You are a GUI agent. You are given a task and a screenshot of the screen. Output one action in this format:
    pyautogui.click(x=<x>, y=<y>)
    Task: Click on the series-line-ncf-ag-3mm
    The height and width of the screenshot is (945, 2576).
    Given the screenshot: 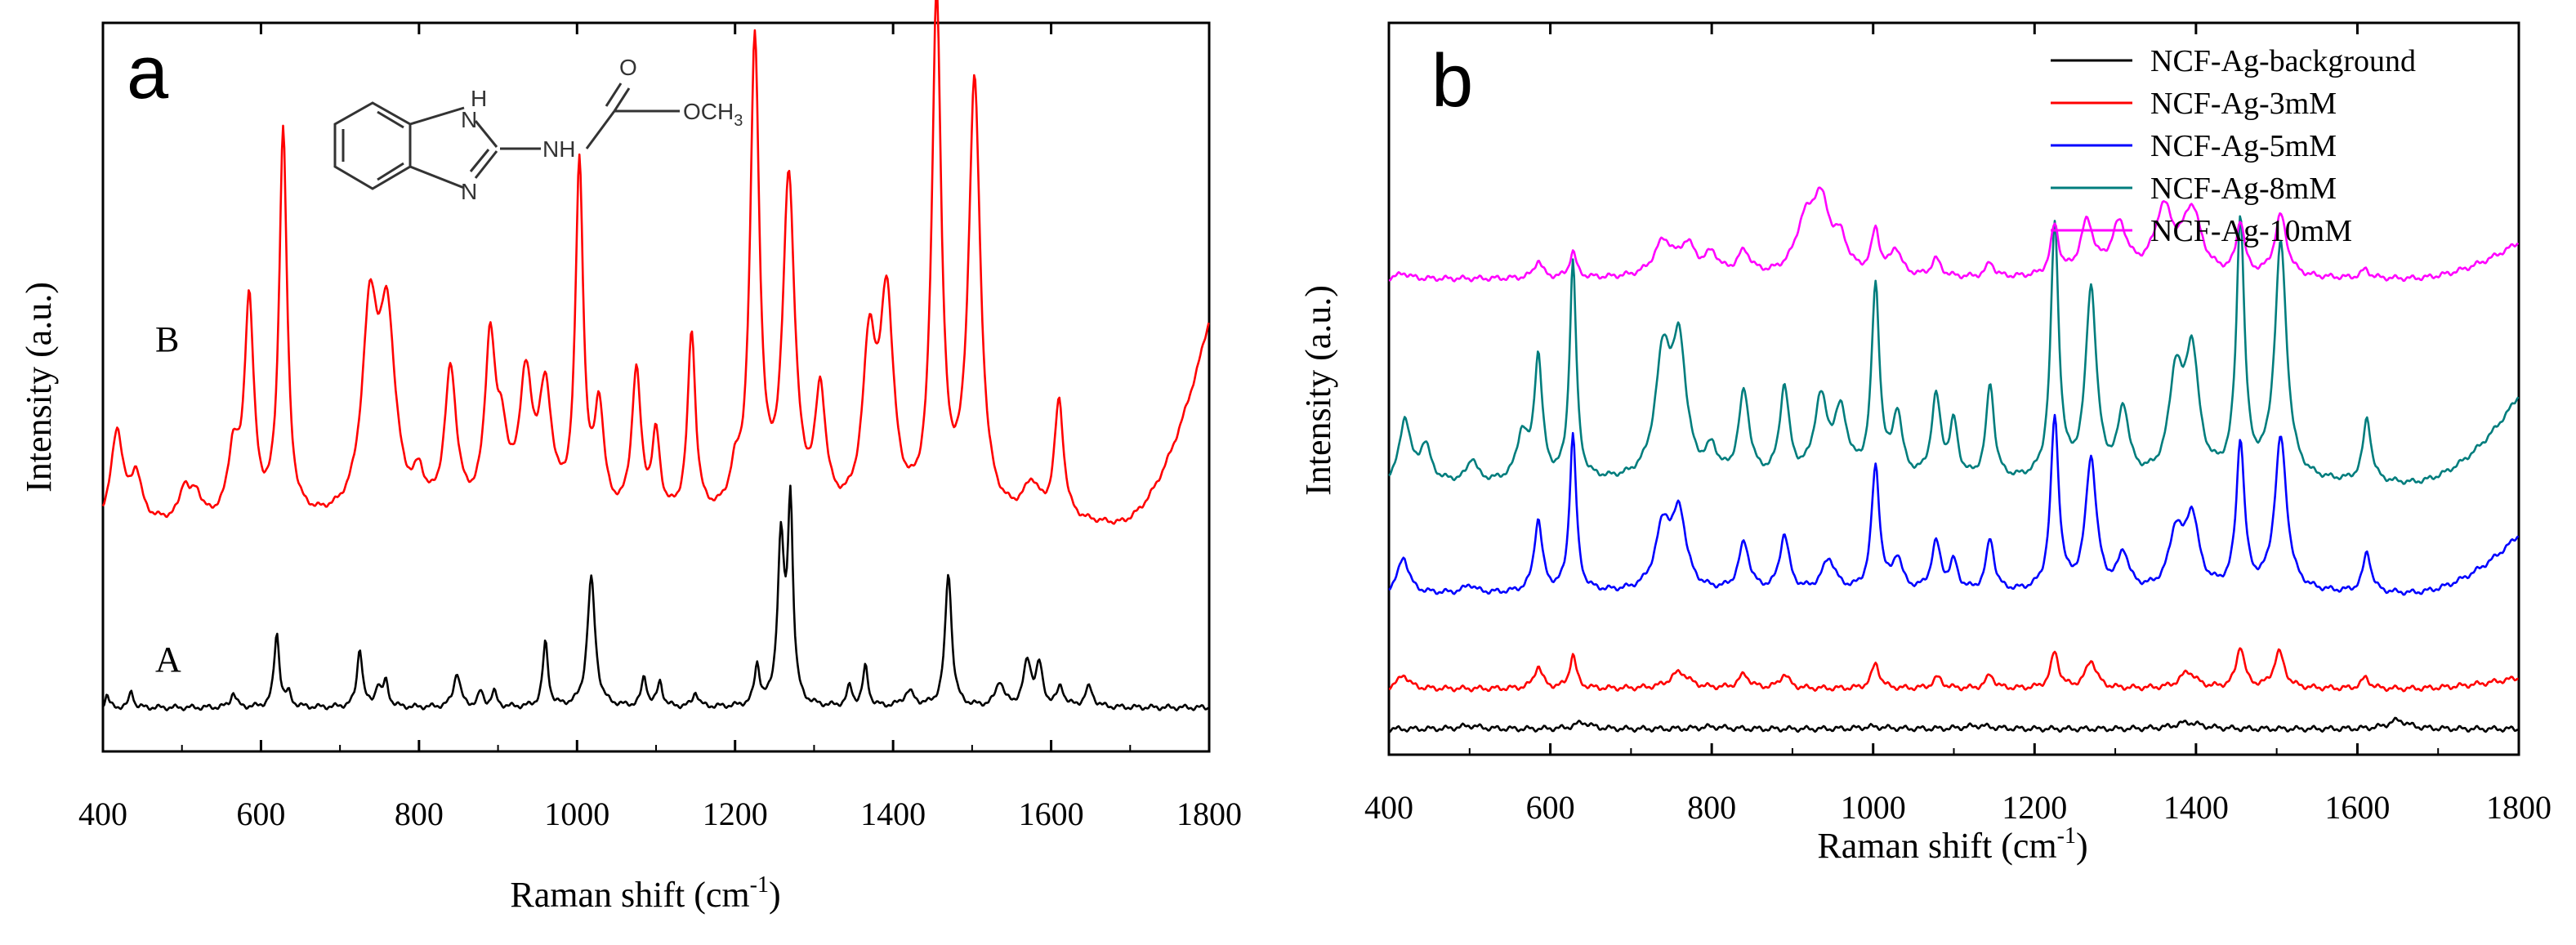 What is the action you would take?
    pyautogui.click(x=1954, y=670)
    